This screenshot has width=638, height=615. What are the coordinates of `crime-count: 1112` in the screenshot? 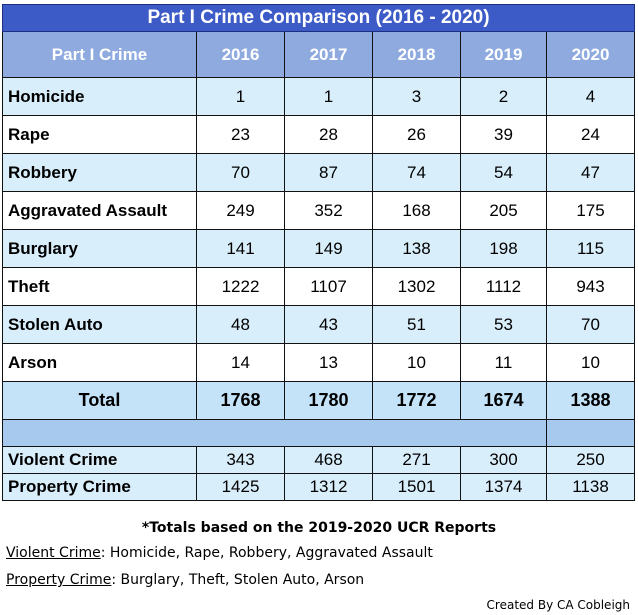 It's located at (503, 286).